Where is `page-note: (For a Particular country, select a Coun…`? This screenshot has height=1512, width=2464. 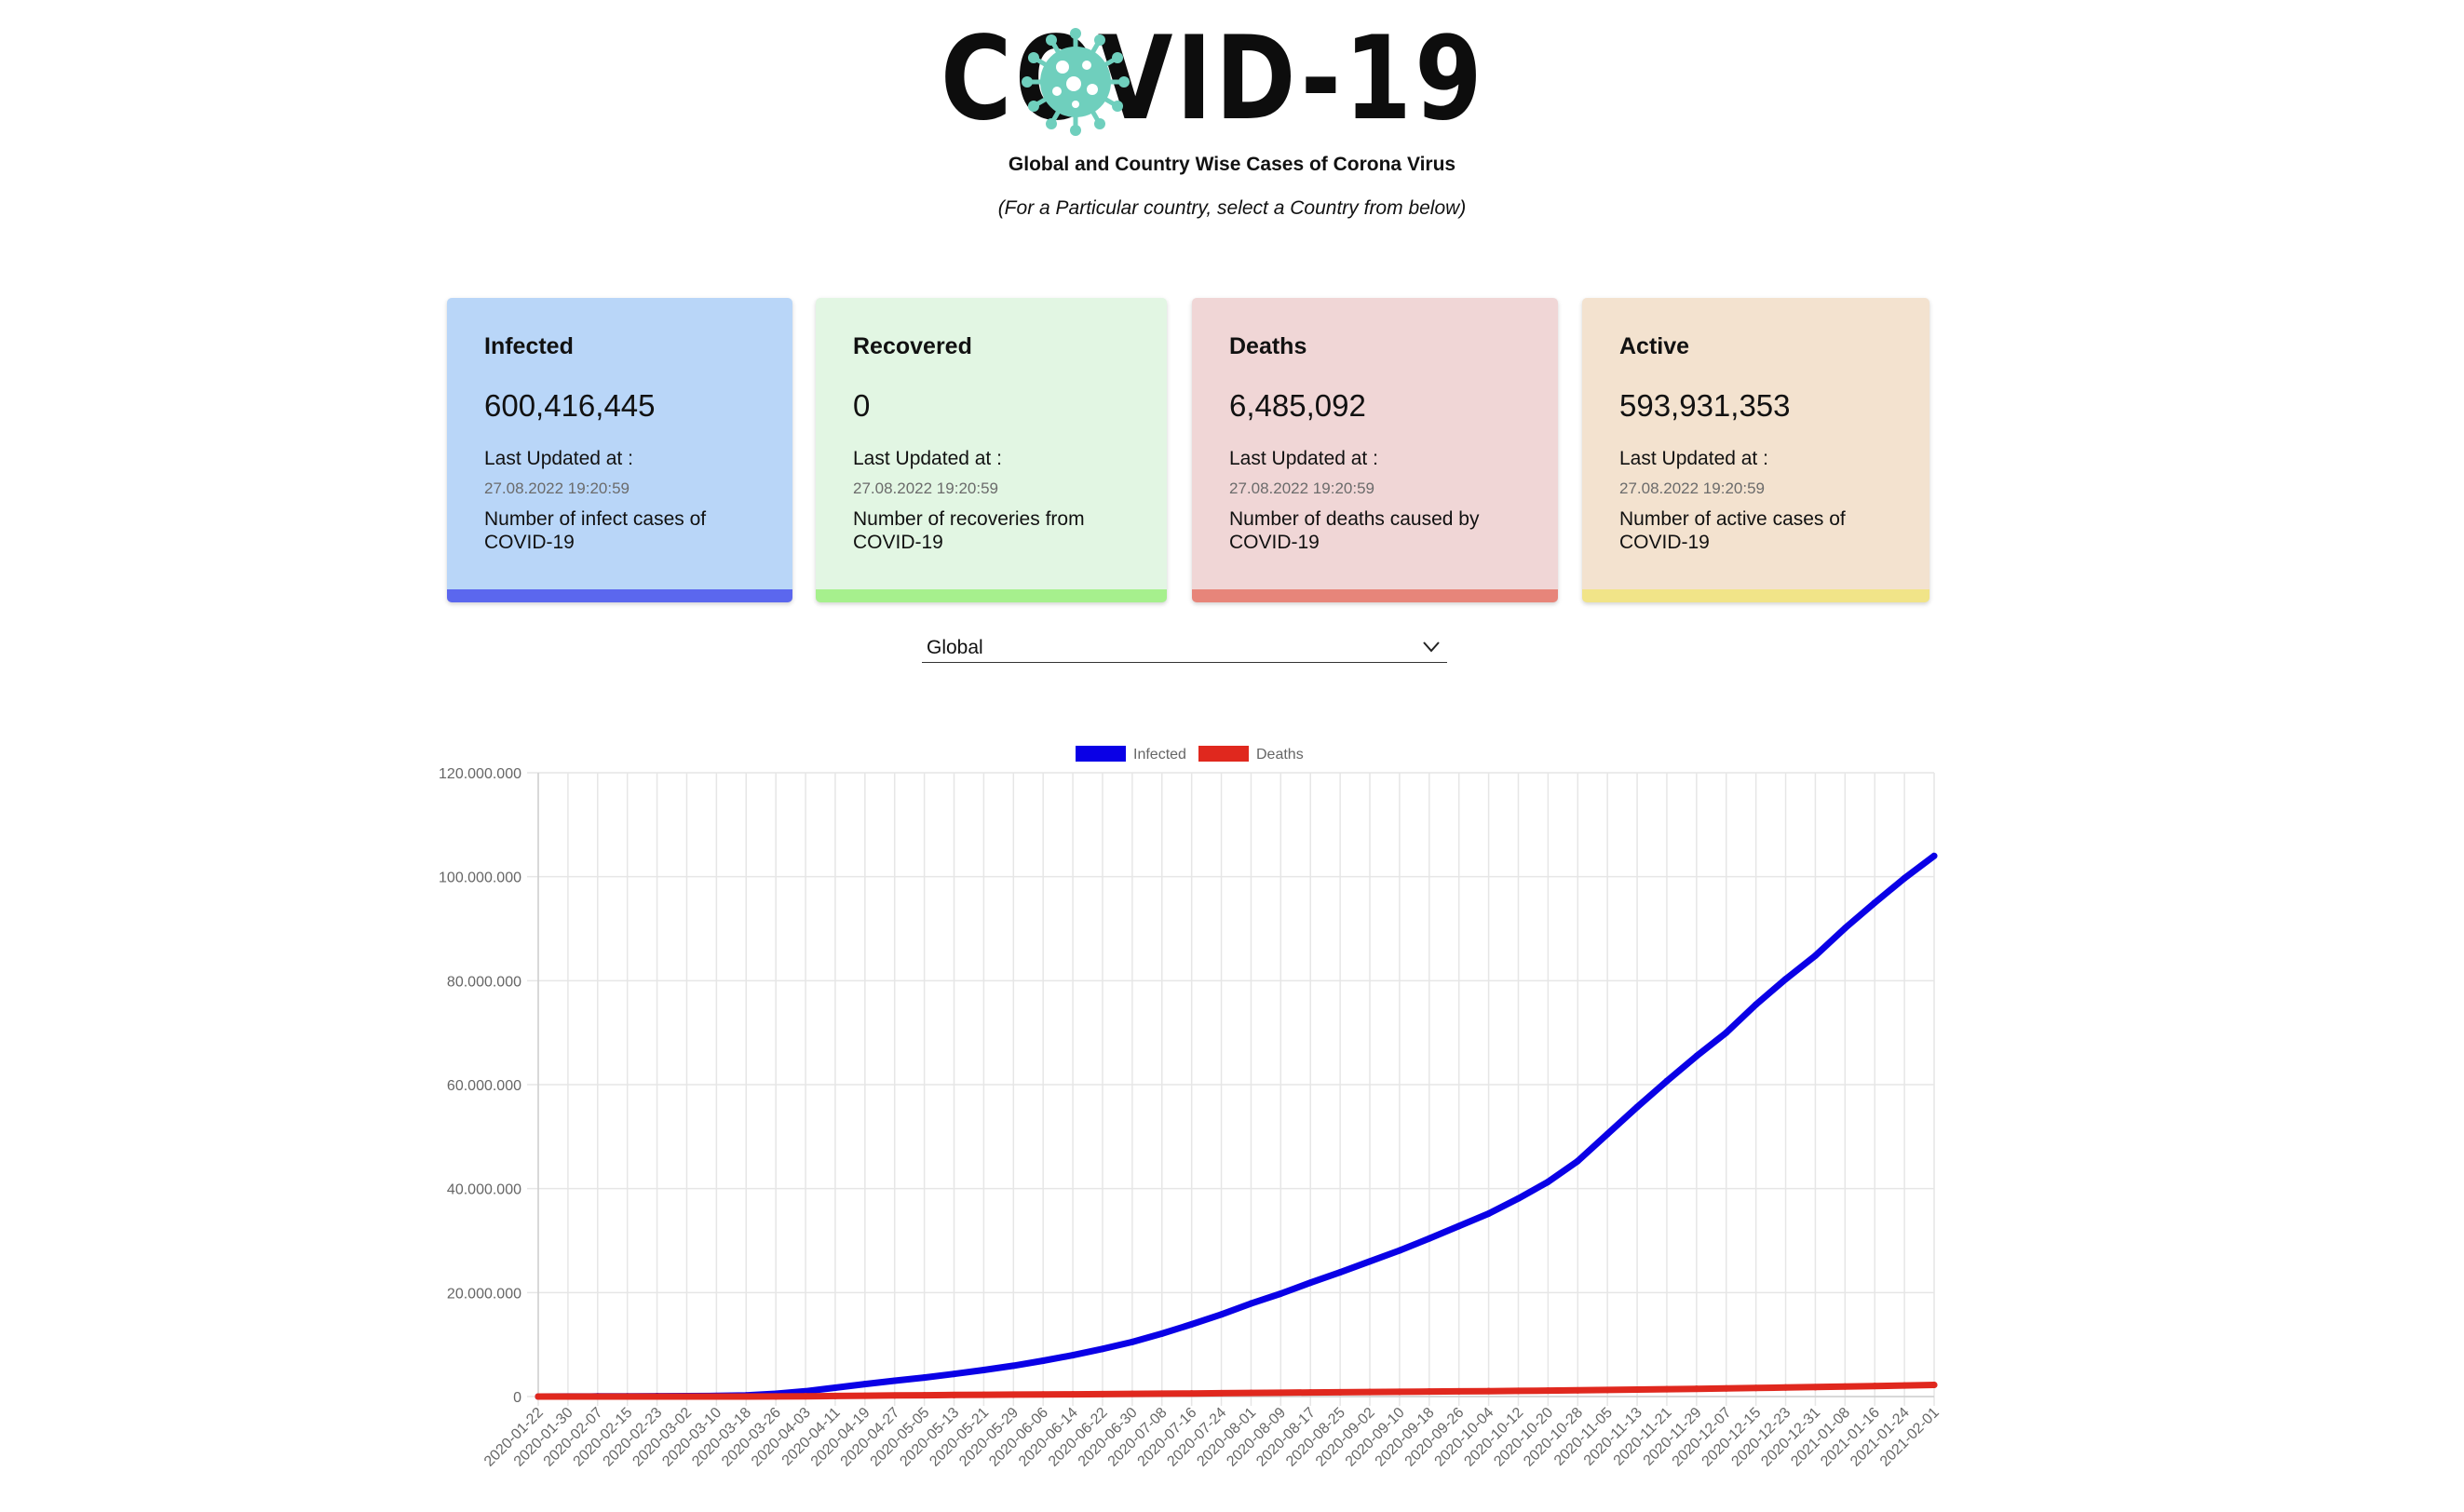
page-note: (For a Particular country, select a Coun… is located at coordinates (1232, 208).